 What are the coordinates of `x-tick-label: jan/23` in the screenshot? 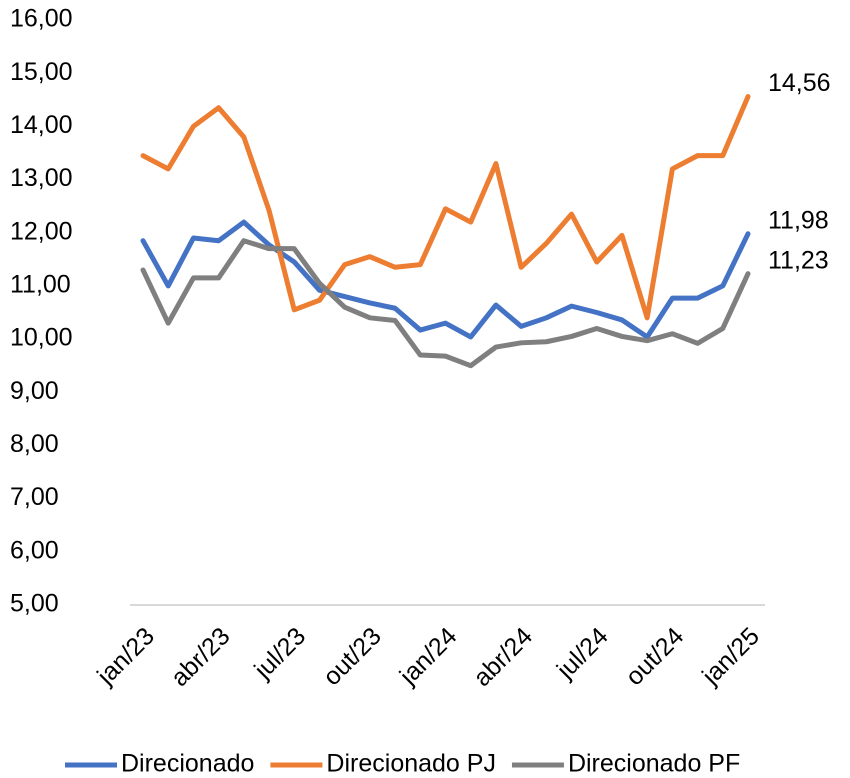 It's located at (125, 656).